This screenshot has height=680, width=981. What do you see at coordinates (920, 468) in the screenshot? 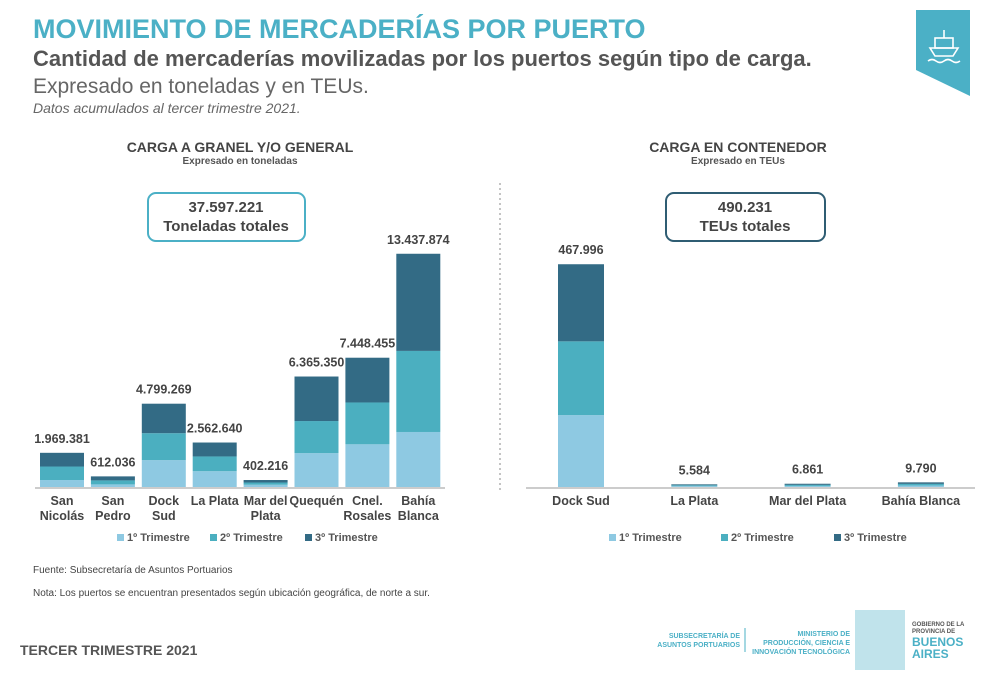
I see `total-label: 9.790` at bounding box center [920, 468].